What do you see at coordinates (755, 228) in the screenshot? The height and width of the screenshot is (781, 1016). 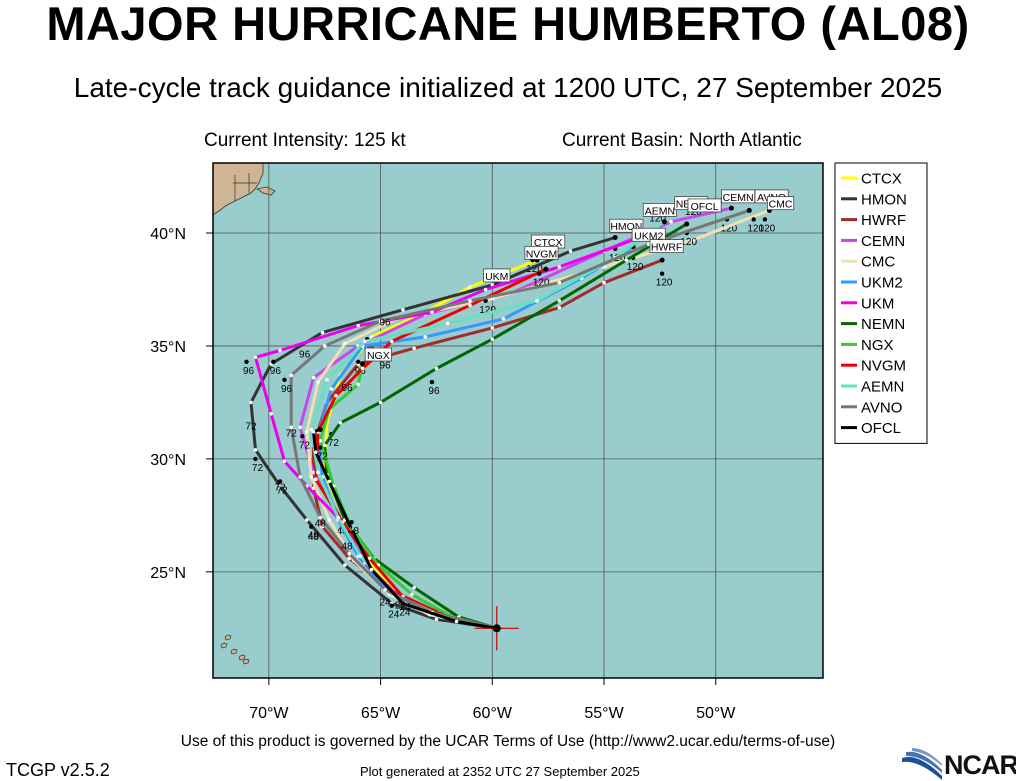 I see `hour-label-avno: 120` at bounding box center [755, 228].